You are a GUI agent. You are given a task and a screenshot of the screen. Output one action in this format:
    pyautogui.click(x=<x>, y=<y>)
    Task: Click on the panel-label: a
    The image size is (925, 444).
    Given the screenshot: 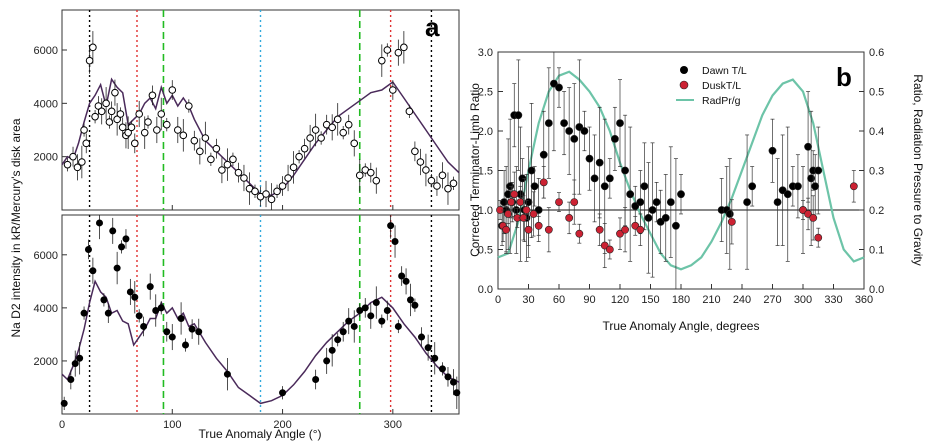 What is the action you would take?
    pyautogui.click(x=432, y=27)
    